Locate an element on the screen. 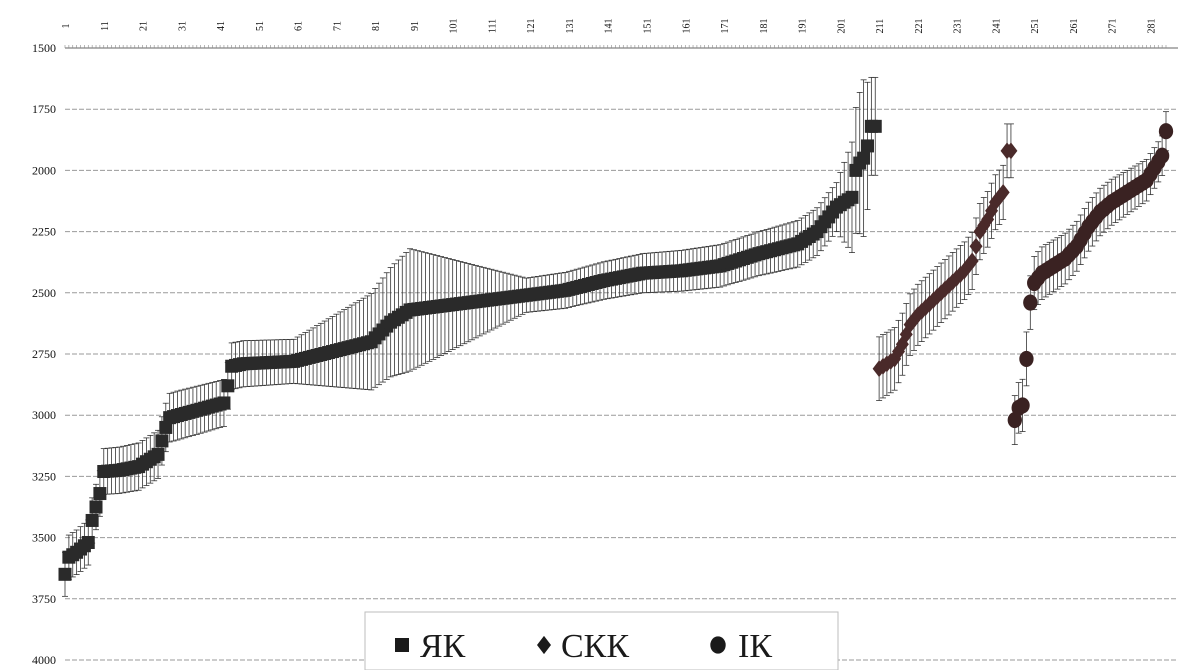 The height and width of the screenshot is (670, 1180). x-tick-label: 181 is located at coordinates (764, 26).